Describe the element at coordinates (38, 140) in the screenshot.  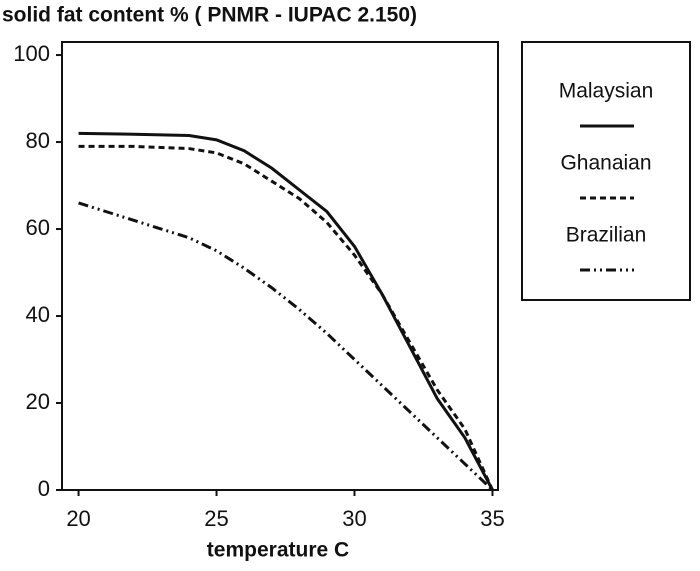
I see `y-tick-label: 80` at that location.